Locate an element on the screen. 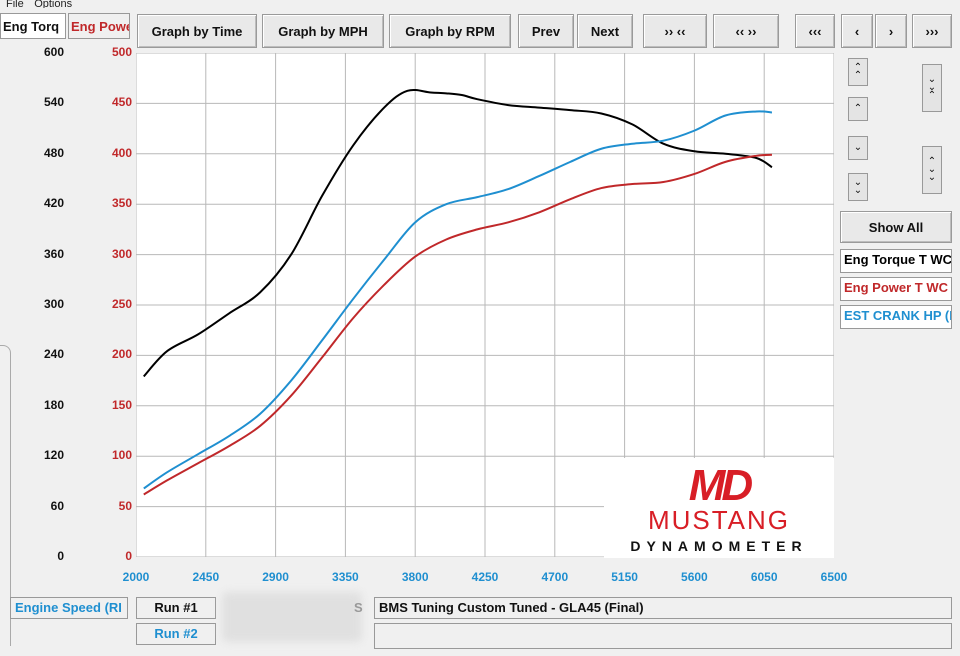 The width and height of the screenshot is (960, 656). left-frame-edge is located at coordinates (5, 495).